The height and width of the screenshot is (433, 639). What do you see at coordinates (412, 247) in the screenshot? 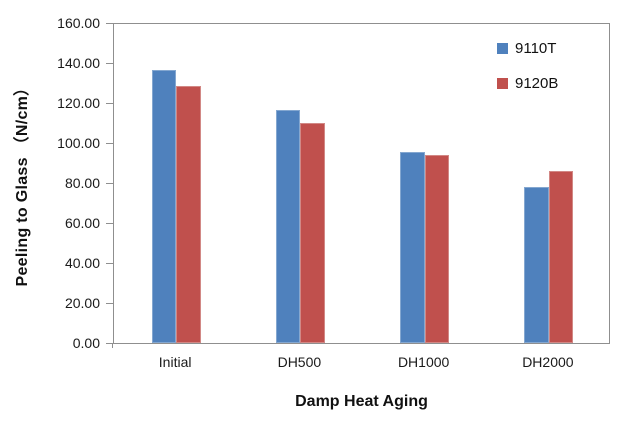
I see `bar-9110T-DH1000` at bounding box center [412, 247].